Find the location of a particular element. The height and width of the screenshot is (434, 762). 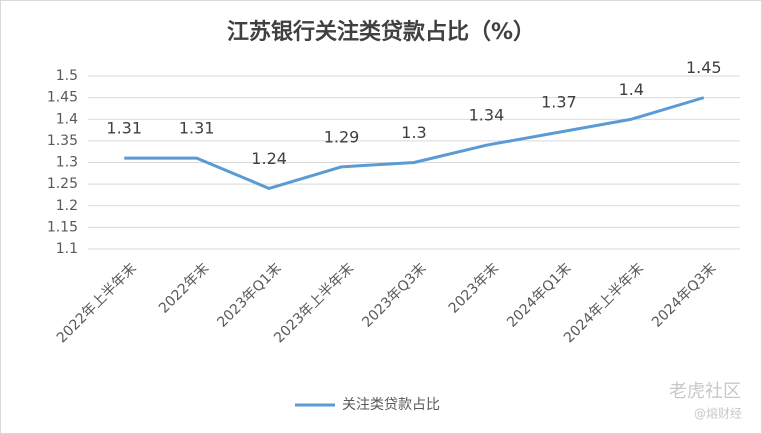

y-tick-label: 1.4 is located at coordinates (67, 119).